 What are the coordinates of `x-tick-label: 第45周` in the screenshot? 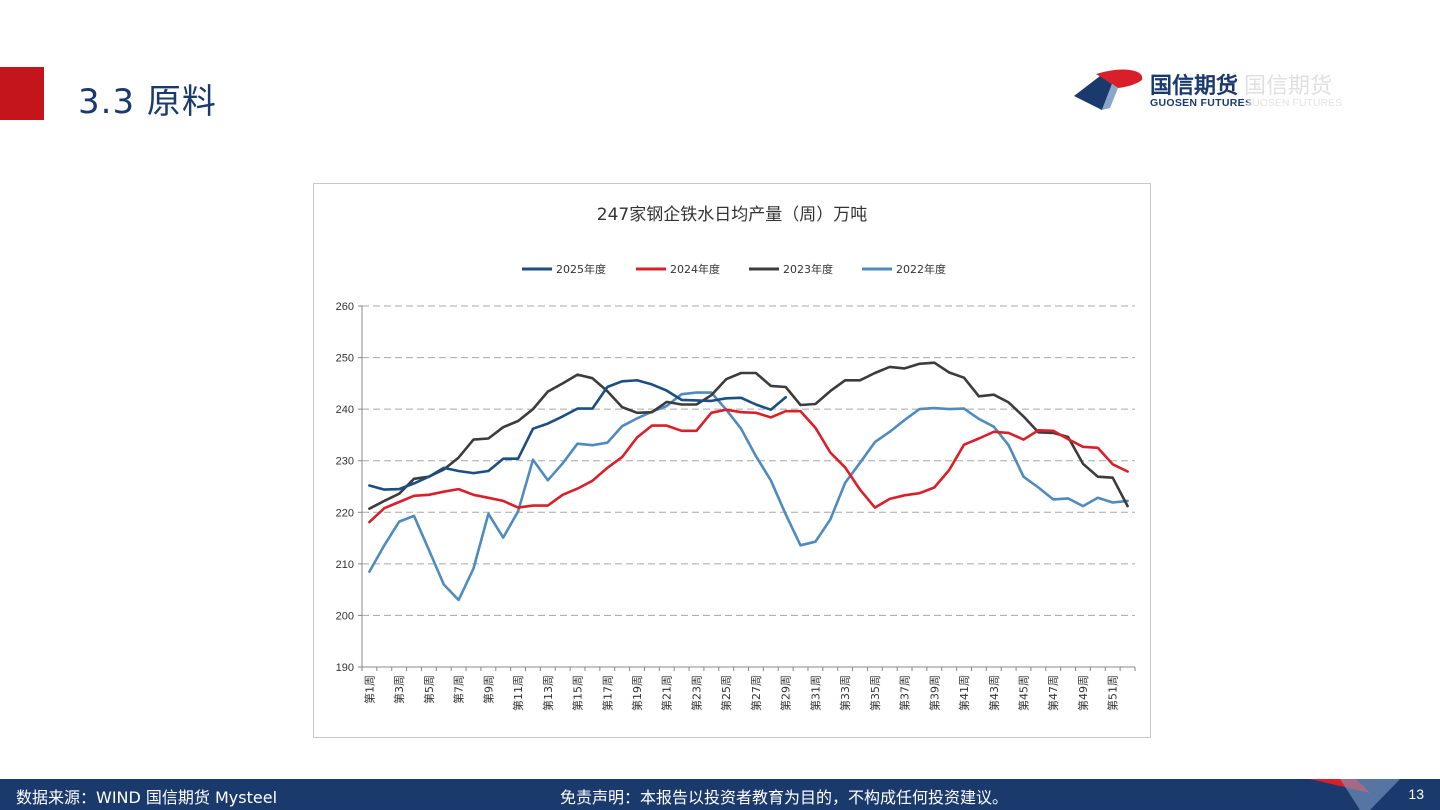 It's located at (1024, 693).